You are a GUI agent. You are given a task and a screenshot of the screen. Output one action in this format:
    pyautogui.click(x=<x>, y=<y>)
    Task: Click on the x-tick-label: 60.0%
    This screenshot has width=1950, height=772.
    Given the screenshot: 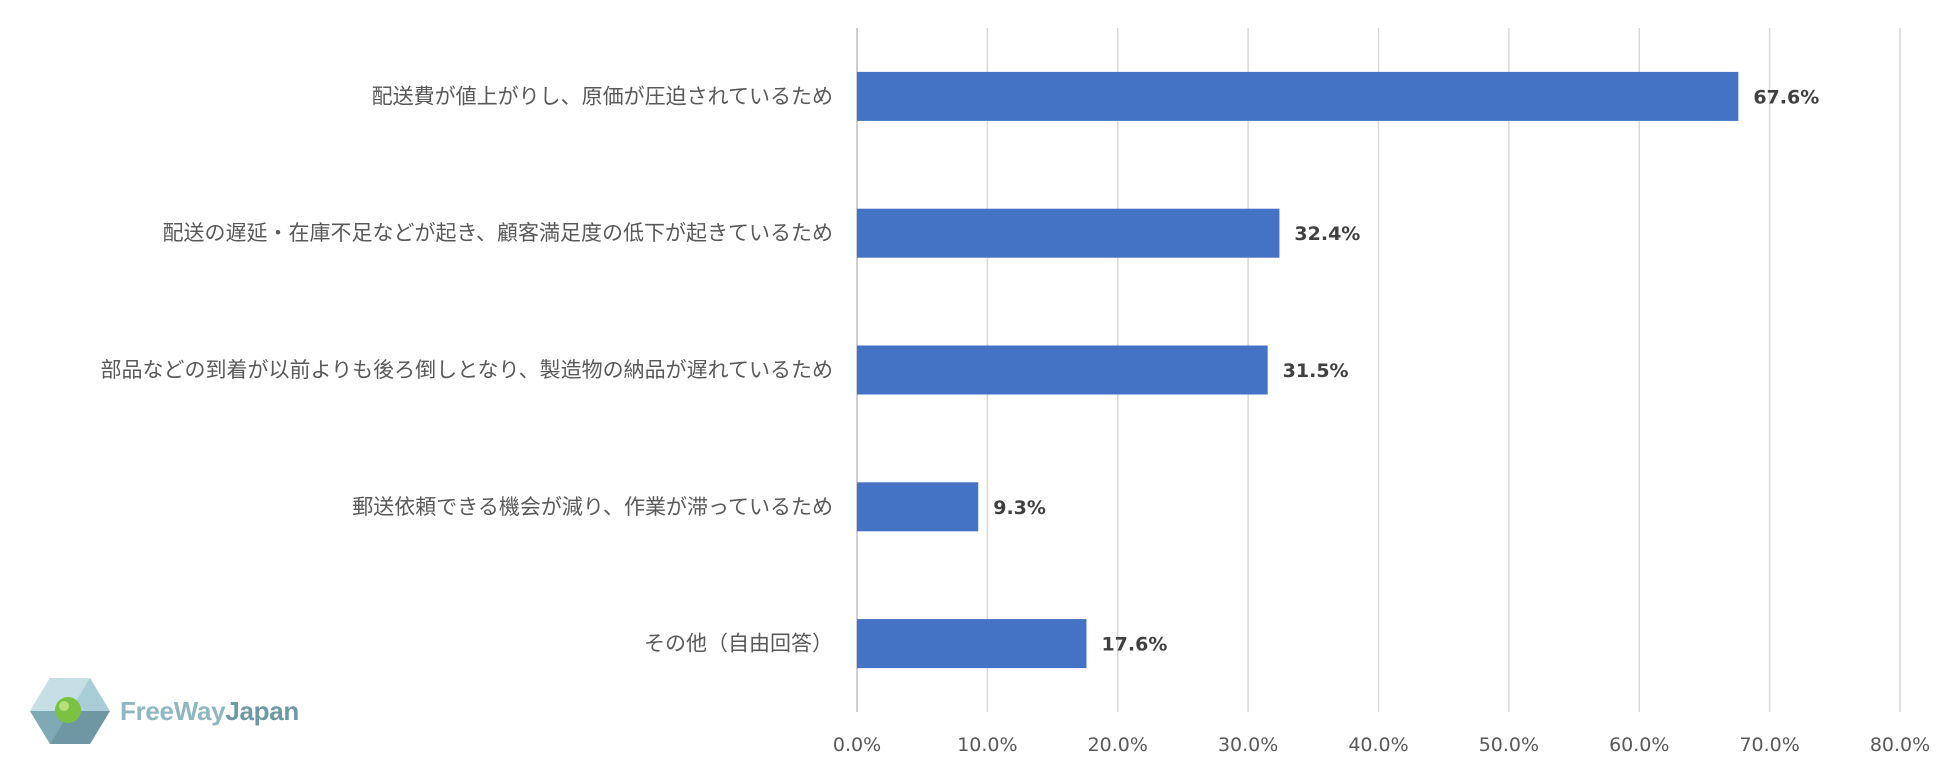 What is the action you would take?
    pyautogui.click(x=1639, y=745)
    